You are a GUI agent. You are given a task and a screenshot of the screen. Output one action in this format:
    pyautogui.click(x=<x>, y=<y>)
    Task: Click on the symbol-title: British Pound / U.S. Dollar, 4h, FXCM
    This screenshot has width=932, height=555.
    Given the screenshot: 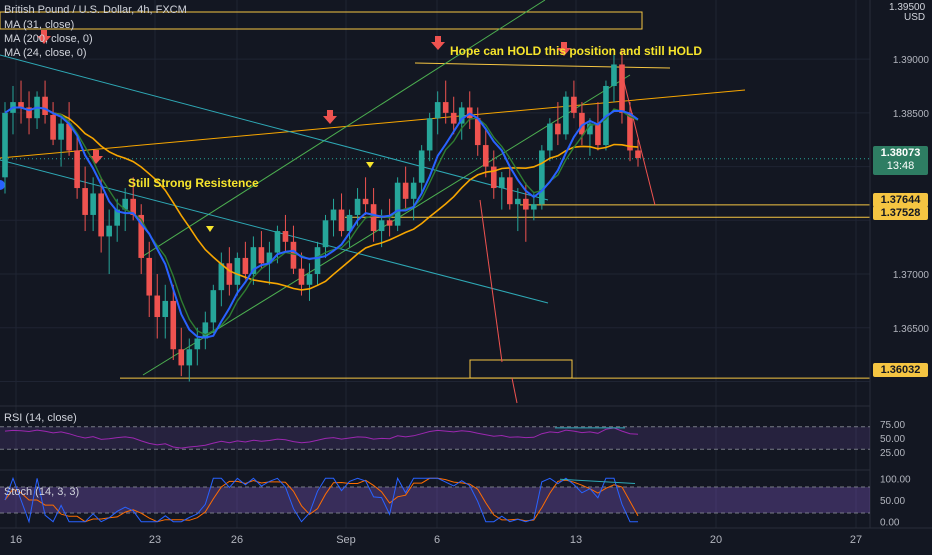 What is the action you would take?
    pyautogui.click(x=95, y=10)
    